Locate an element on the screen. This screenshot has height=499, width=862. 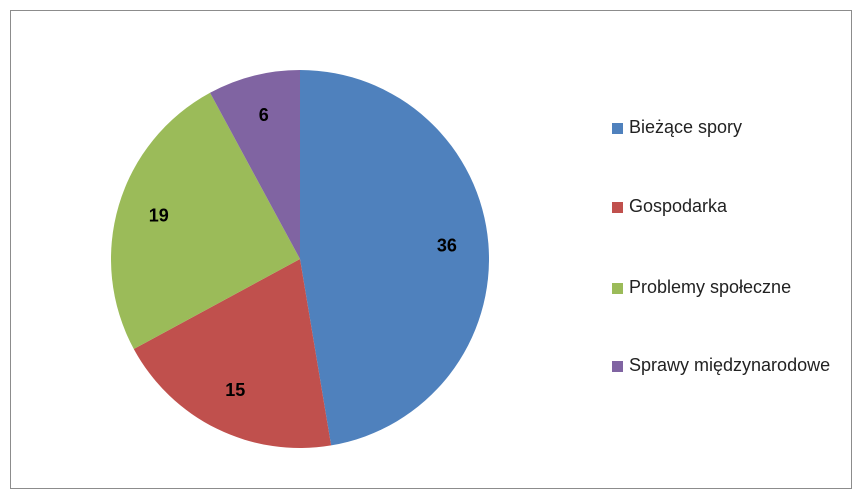
legend-label: Bieżące spory is located at coordinates (686, 127).